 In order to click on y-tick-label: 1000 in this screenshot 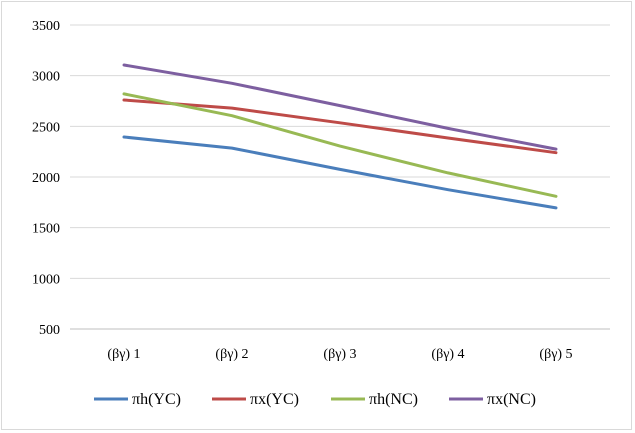, I will do `click(46, 279)`.